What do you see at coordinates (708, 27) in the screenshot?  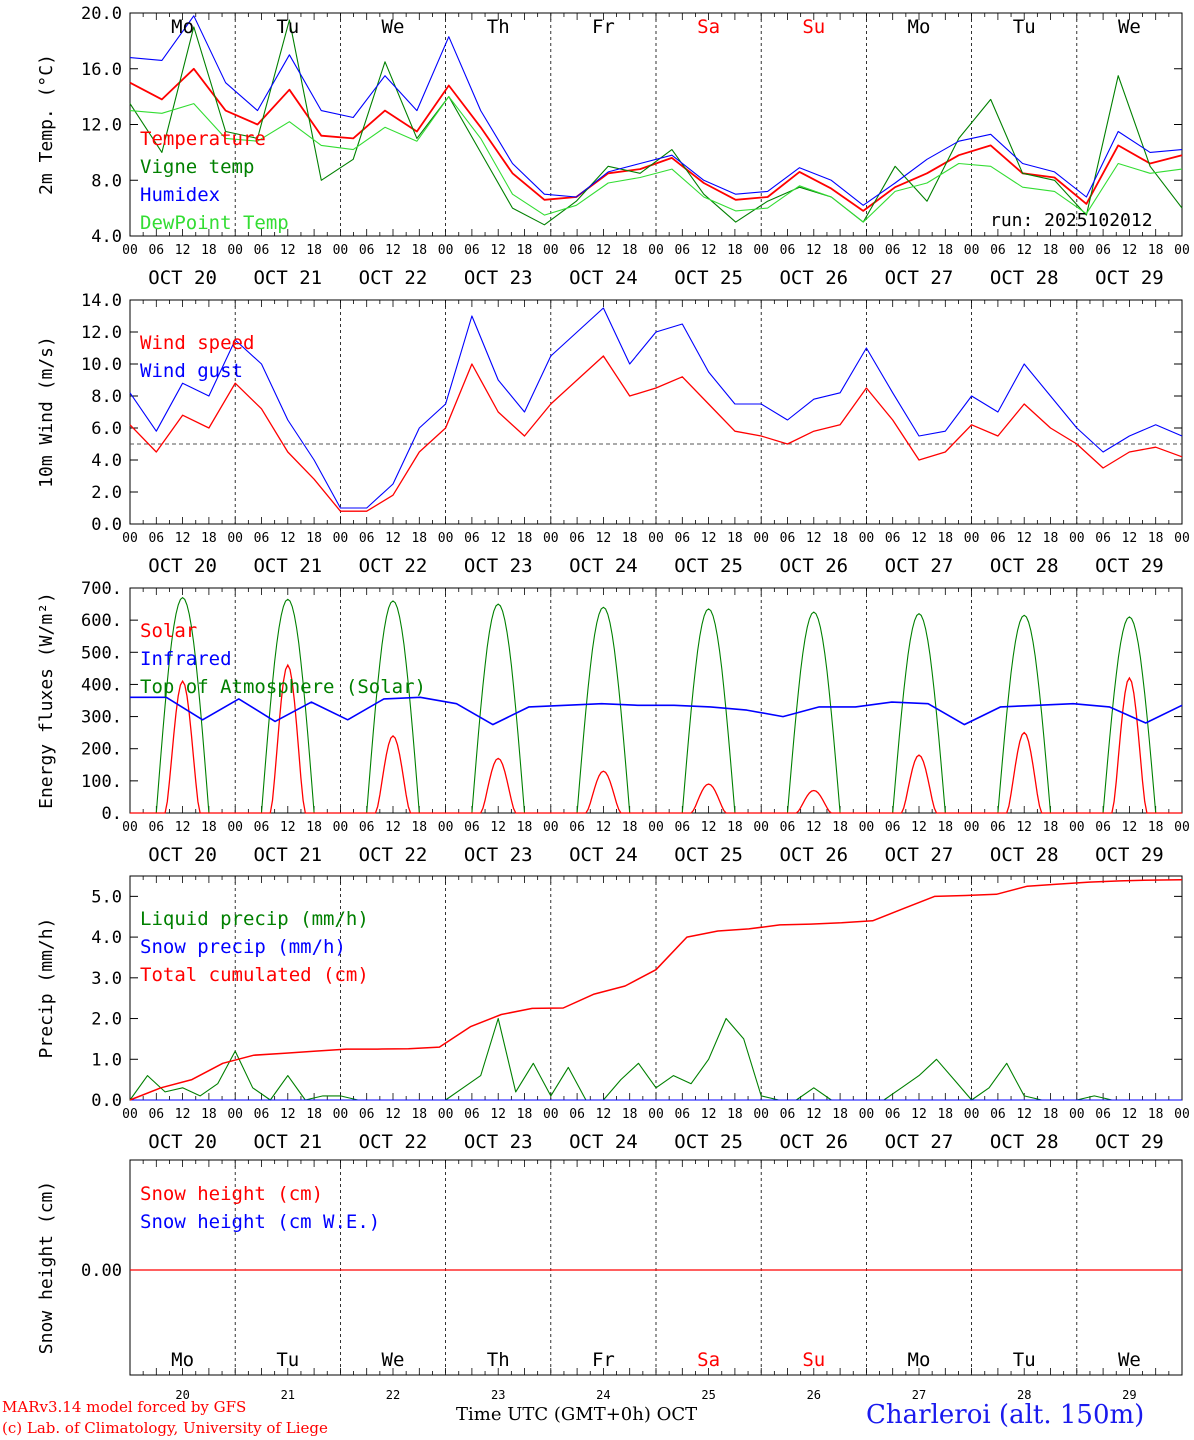 I see `day-label: Sa` at bounding box center [708, 27].